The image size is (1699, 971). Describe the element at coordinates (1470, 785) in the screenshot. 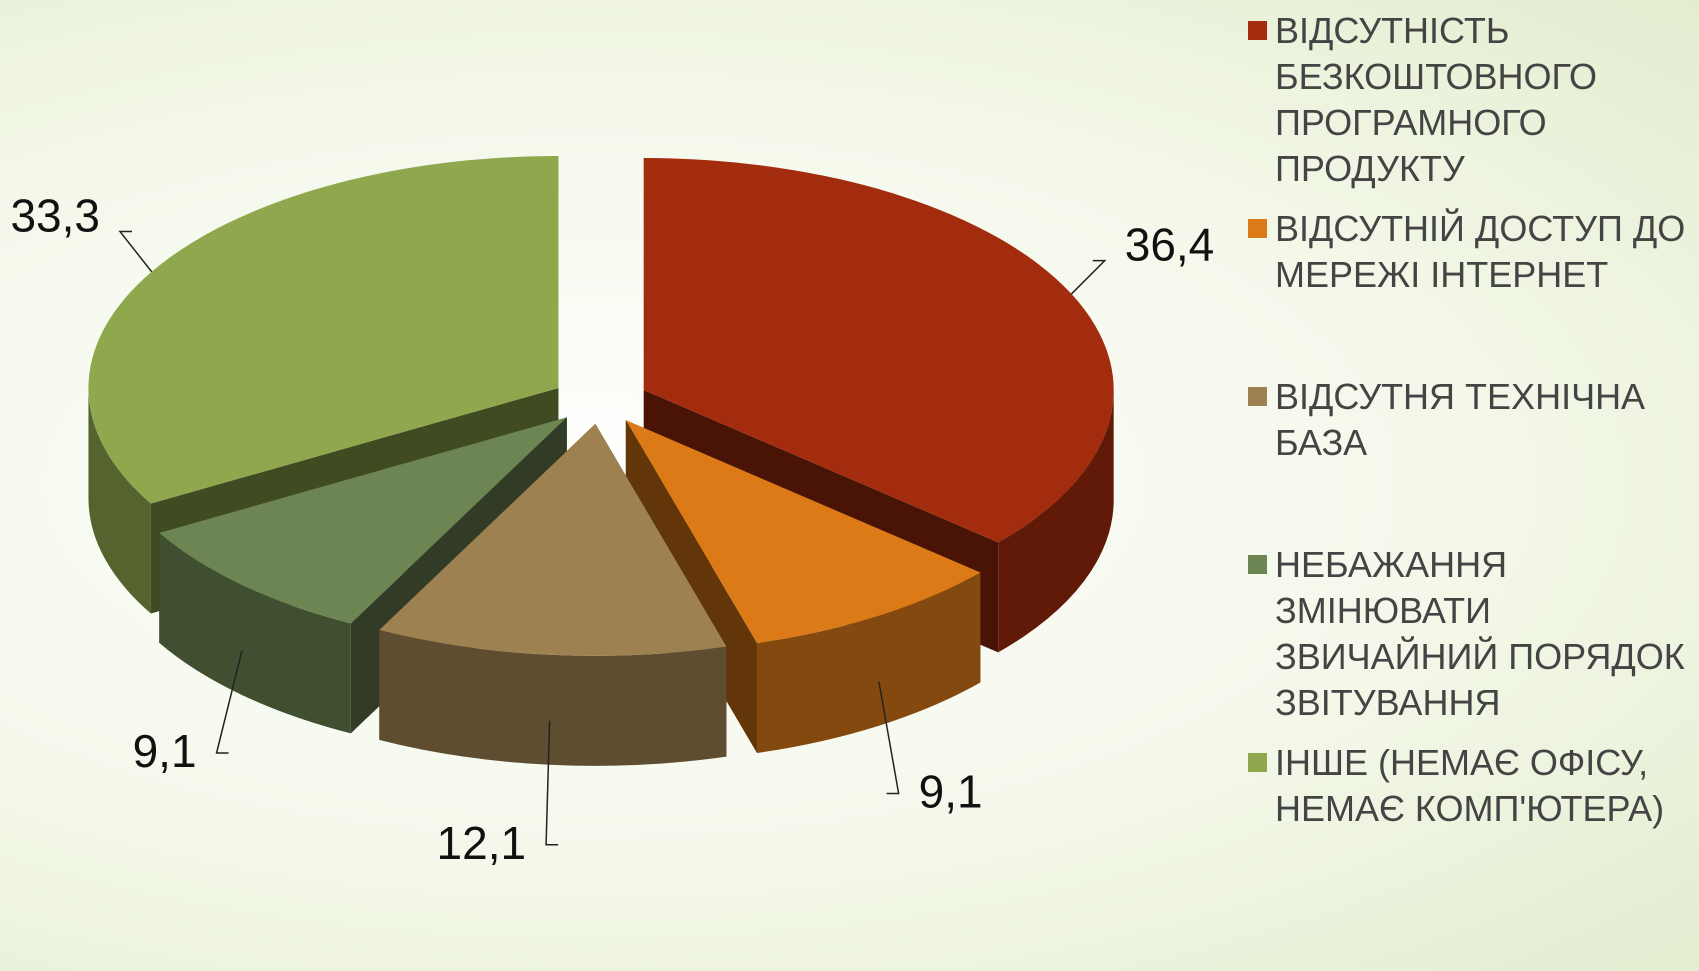

I see `legend-label: ІНШЕ (НЕМАЄ ОФІСУ, НЕМАЄ КОМП'ЮТЕРА)` at that location.